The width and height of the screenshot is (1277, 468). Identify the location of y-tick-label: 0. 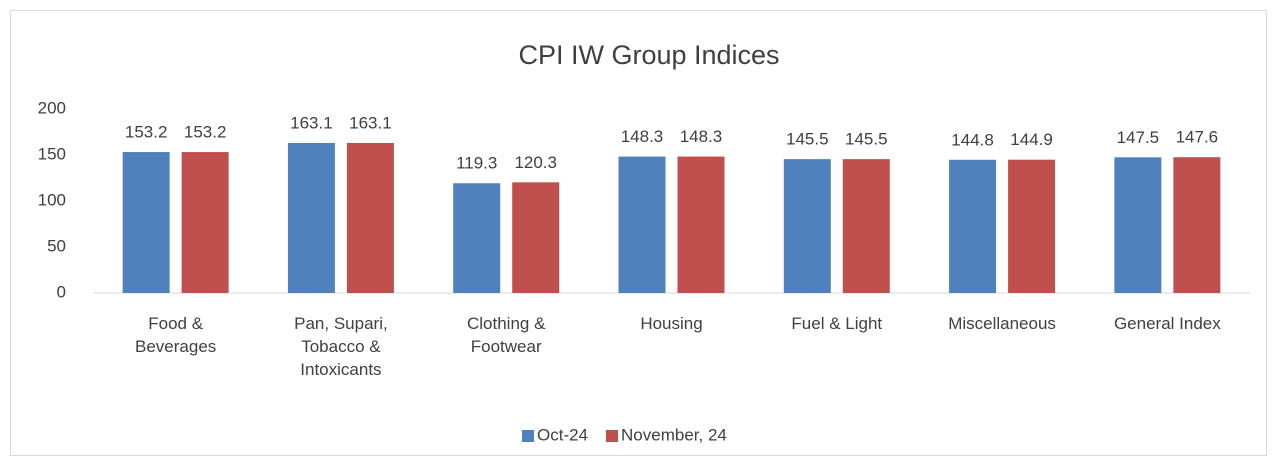
(61, 291).